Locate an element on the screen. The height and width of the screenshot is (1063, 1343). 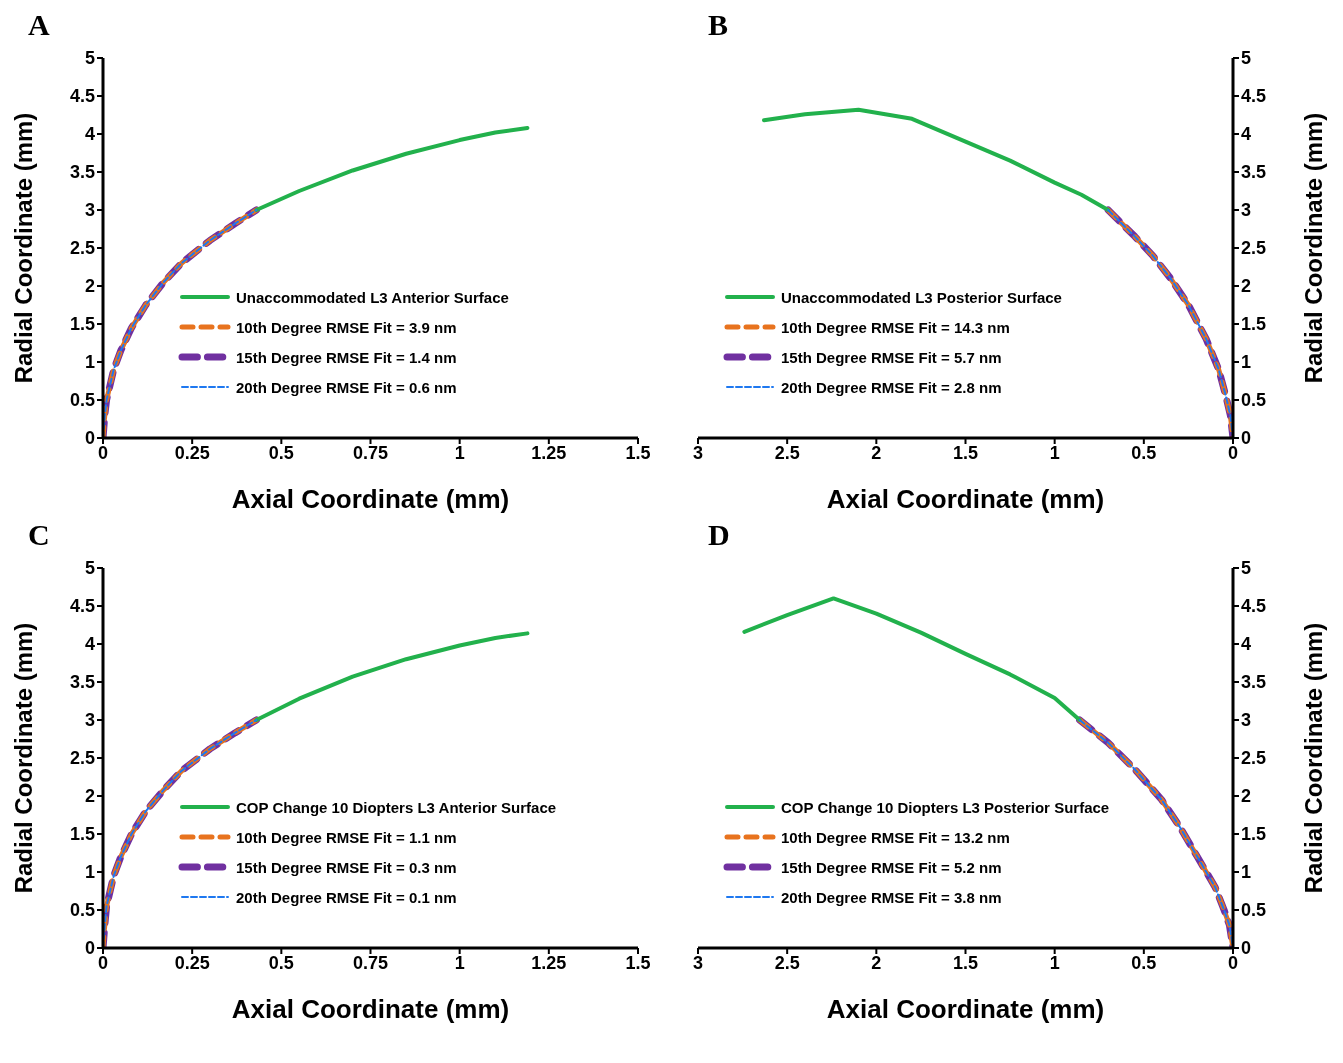
legend-label: COP Change 10 Diopters L3 Anterior Surface is located at coordinates (396, 807).